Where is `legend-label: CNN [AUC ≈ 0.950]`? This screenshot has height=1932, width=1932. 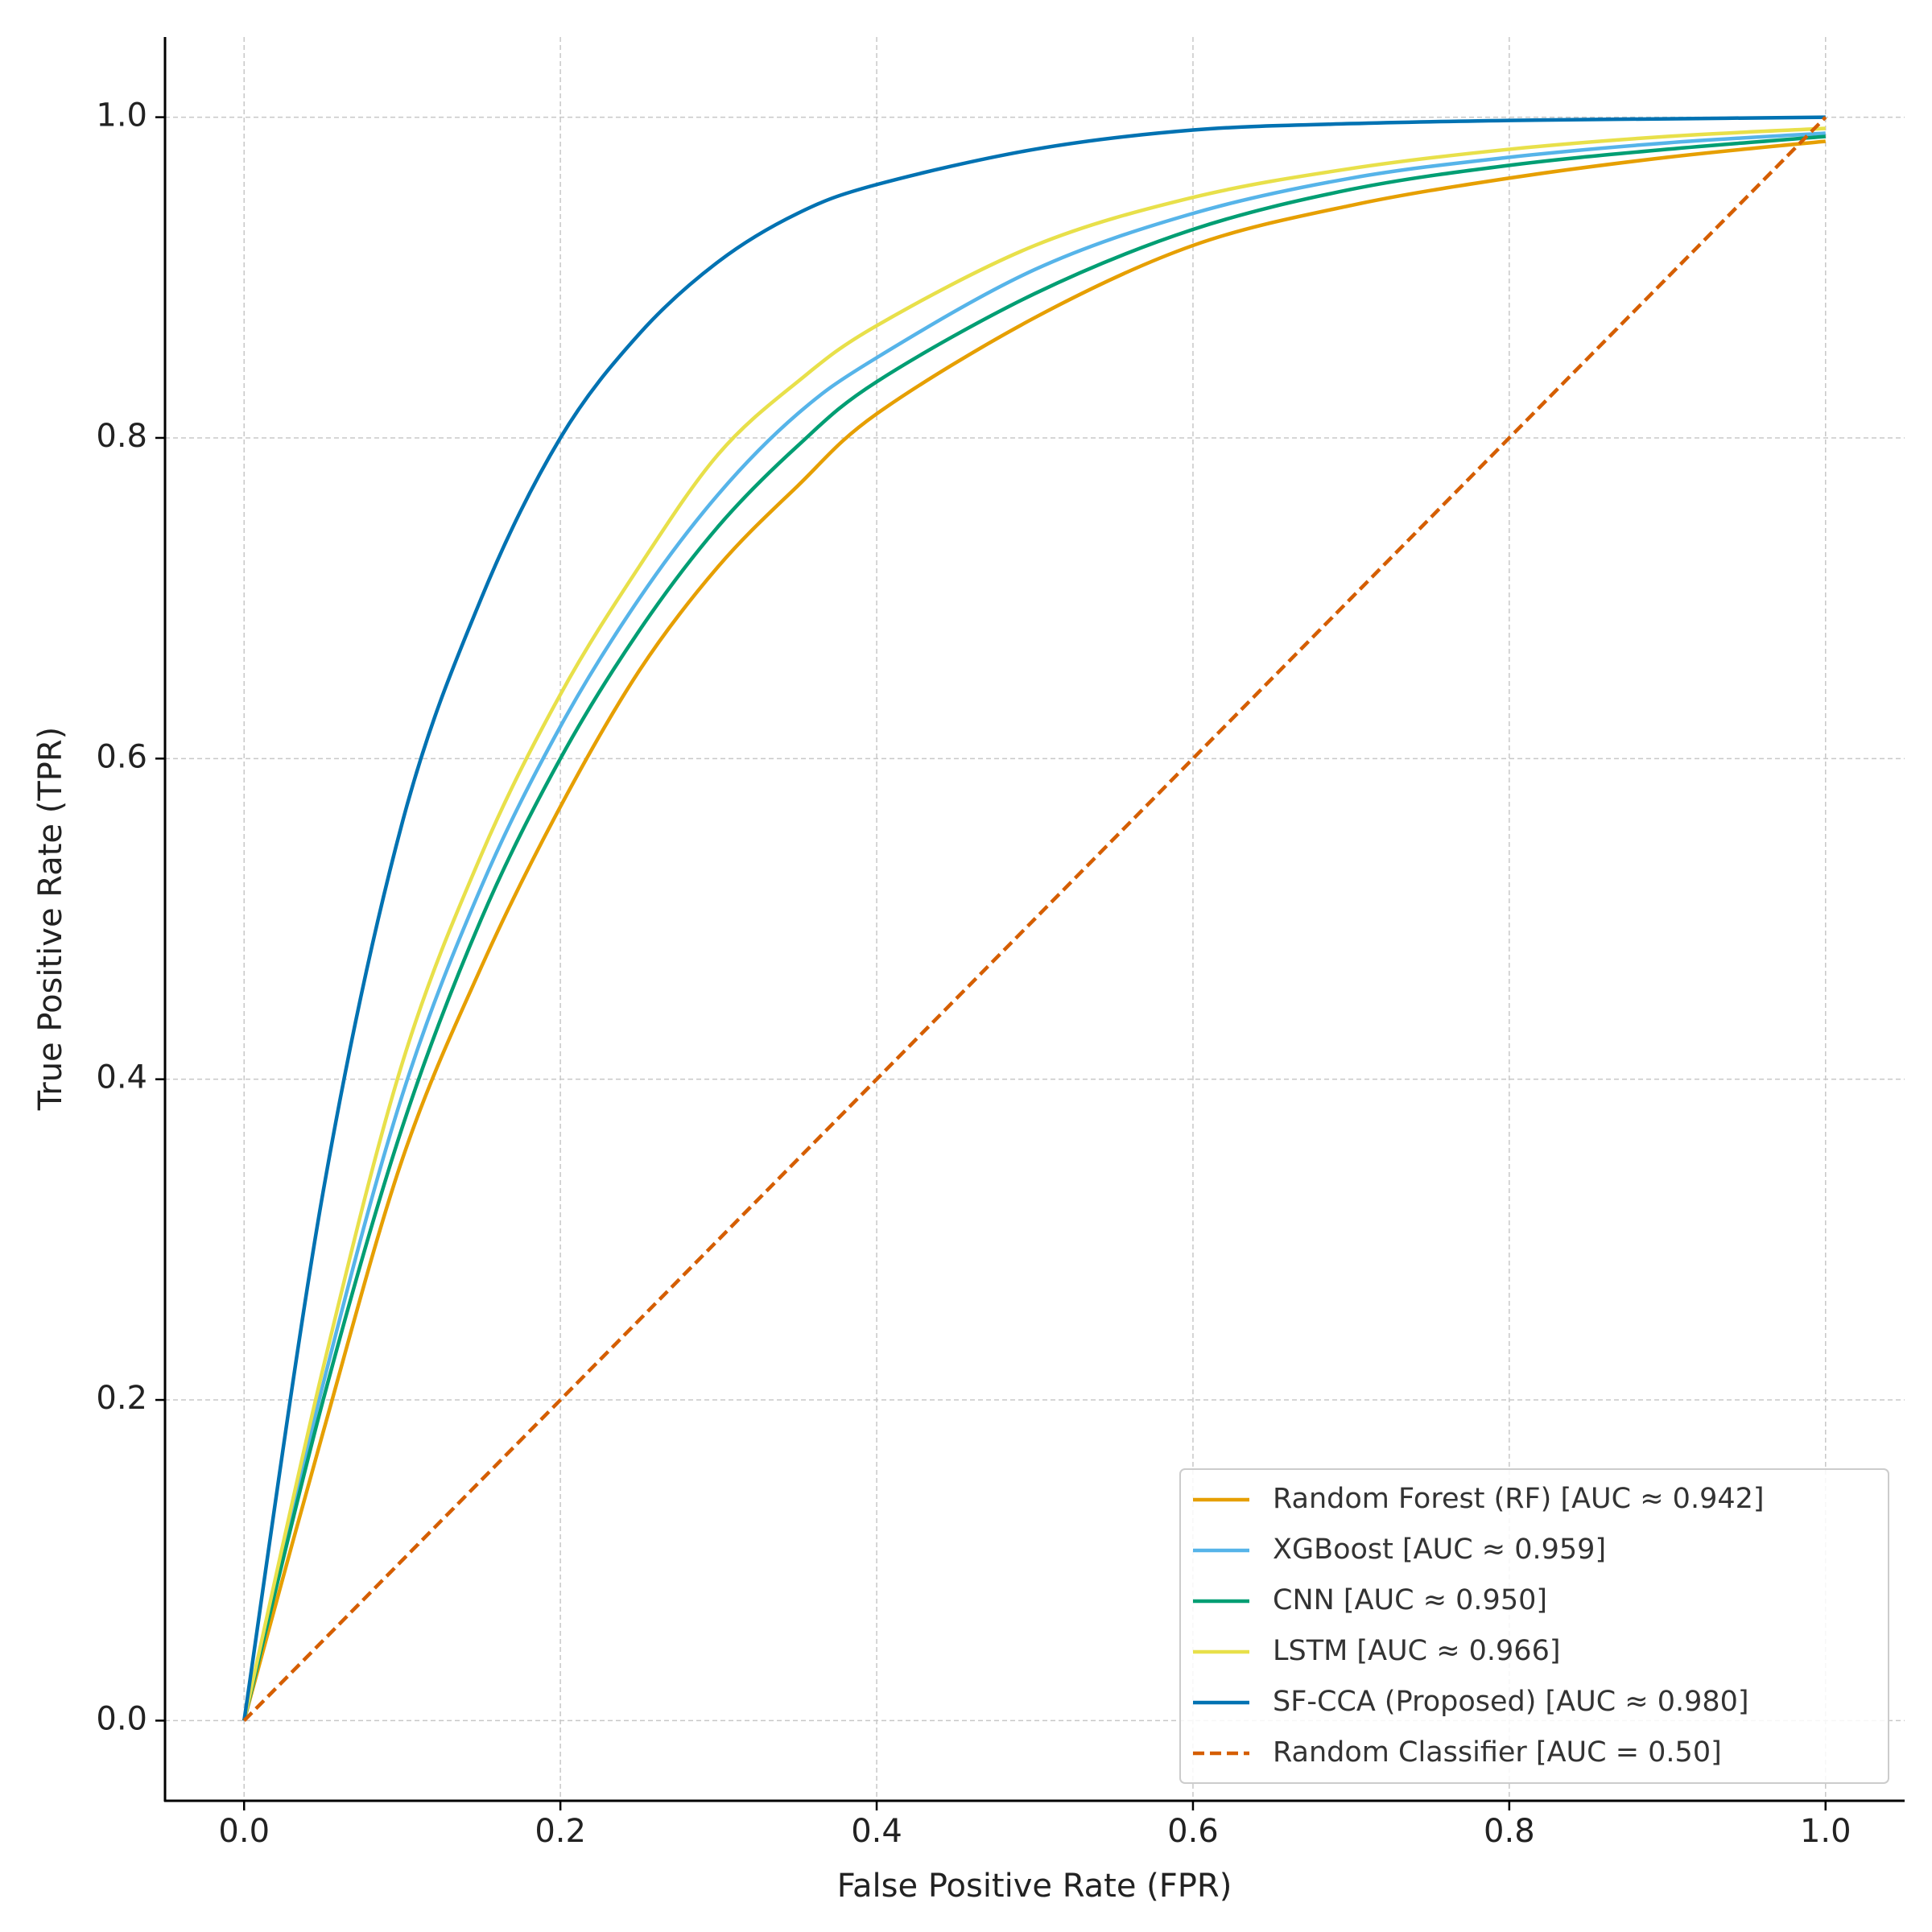
legend-label: CNN [AUC ≈ 0.950] is located at coordinates (1410, 1600).